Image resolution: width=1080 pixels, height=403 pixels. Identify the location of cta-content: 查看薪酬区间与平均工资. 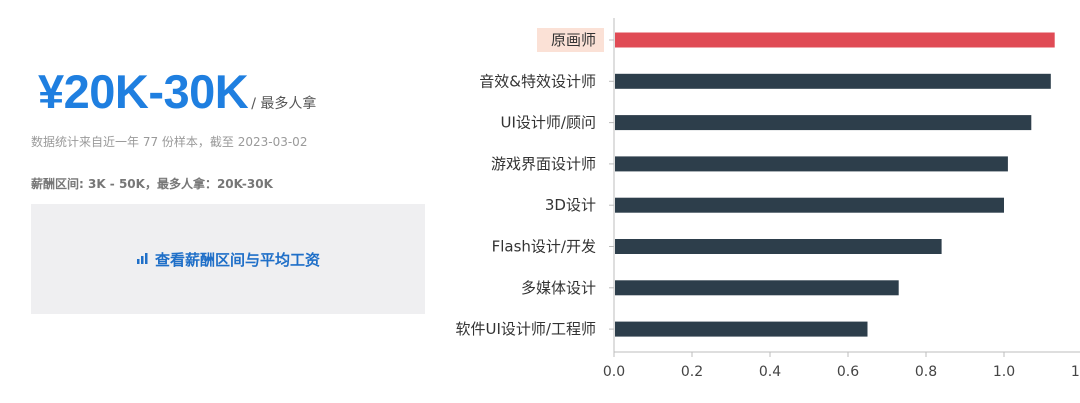
(228, 259).